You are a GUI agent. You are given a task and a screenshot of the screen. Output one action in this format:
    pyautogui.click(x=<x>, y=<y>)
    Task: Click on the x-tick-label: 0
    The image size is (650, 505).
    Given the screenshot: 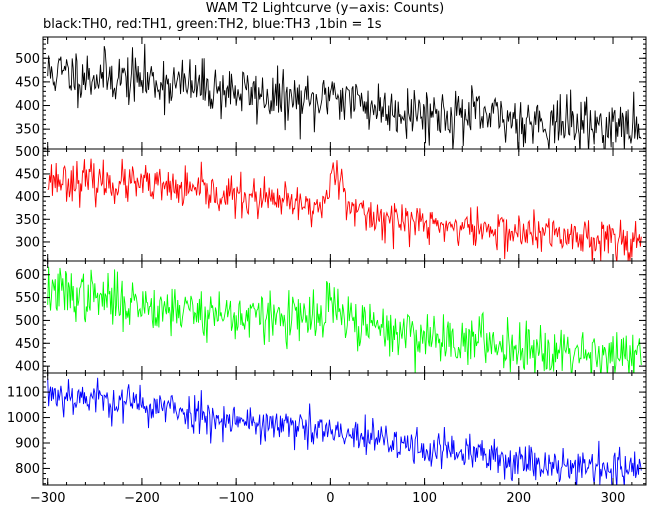 What is the action you would take?
    pyautogui.click(x=330, y=498)
    